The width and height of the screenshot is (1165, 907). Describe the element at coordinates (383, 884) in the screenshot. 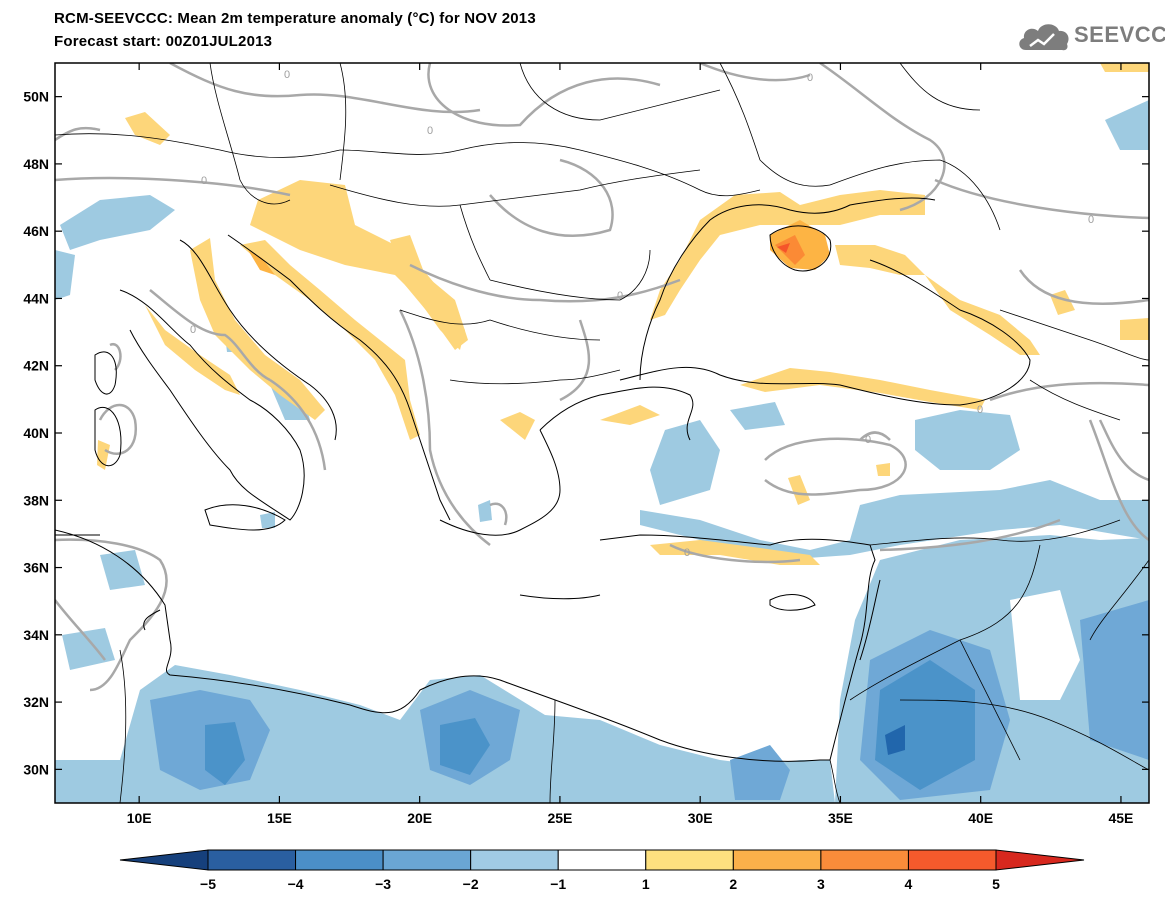

I see `colorbar-label: −3` at that location.